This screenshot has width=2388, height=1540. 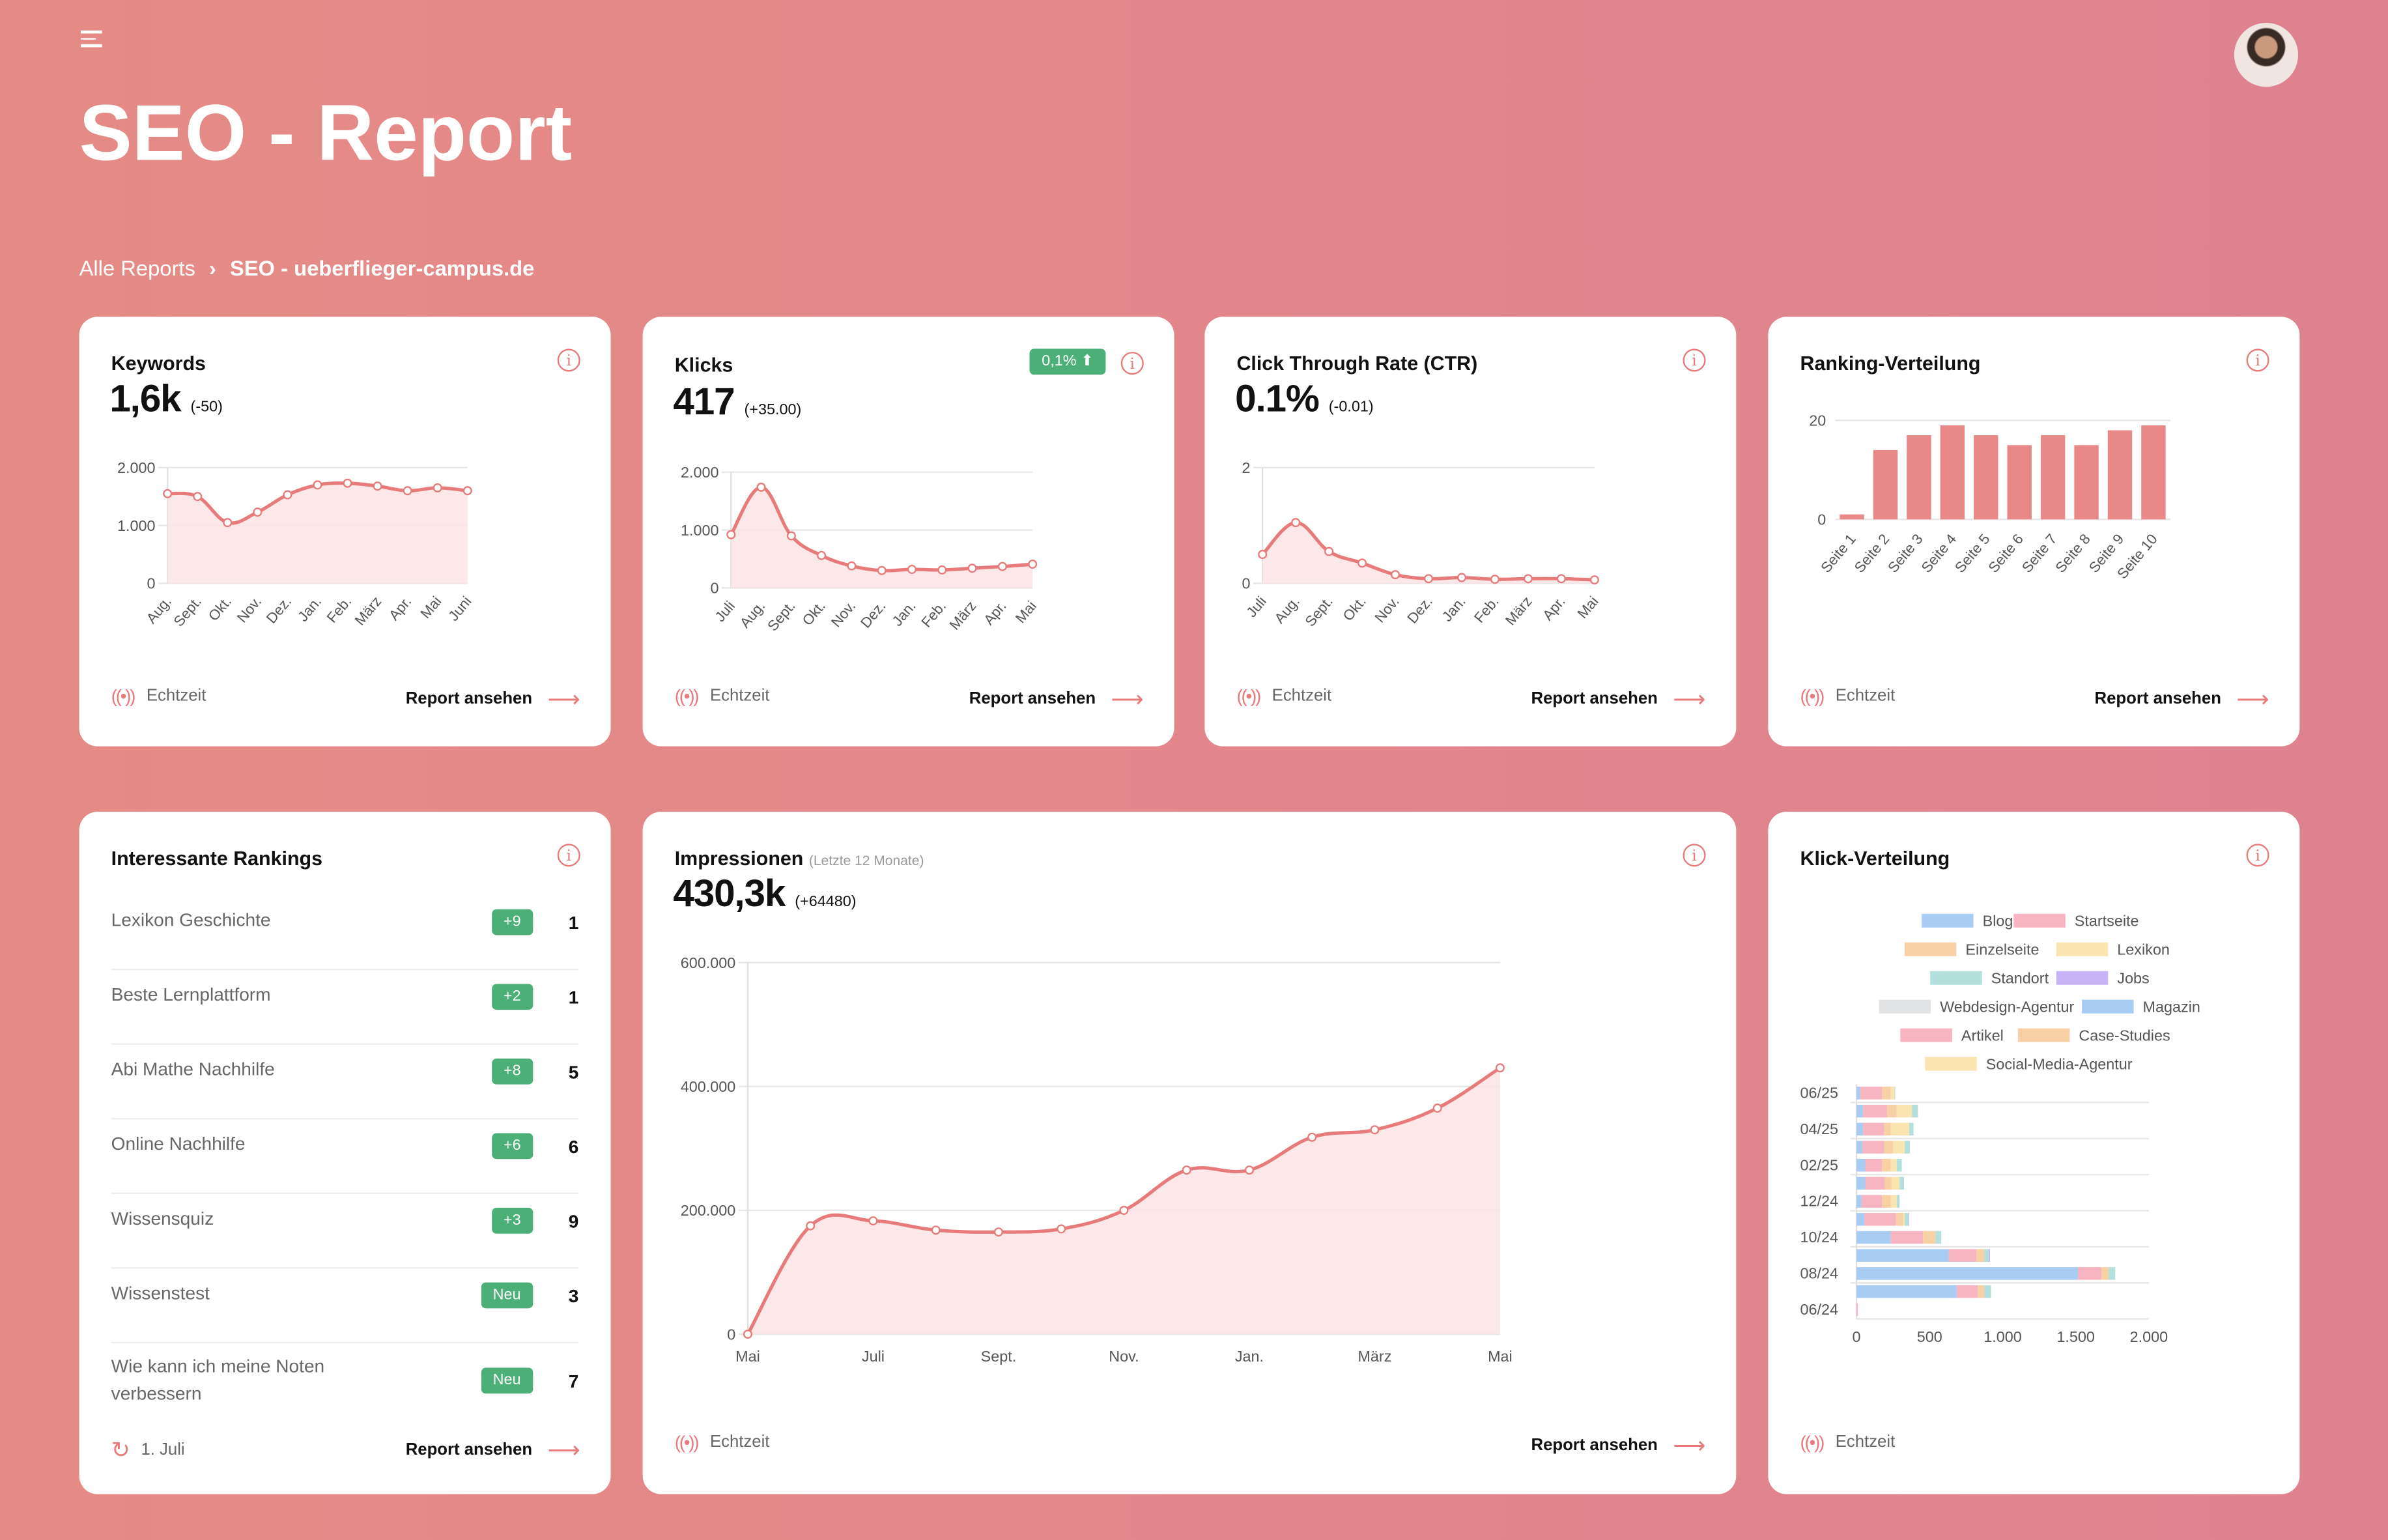 What do you see at coordinates (1357, 364) in the screenshot?
I see `card-title: Click Through Rate (CTR)` at bounding box center [1357, 364].